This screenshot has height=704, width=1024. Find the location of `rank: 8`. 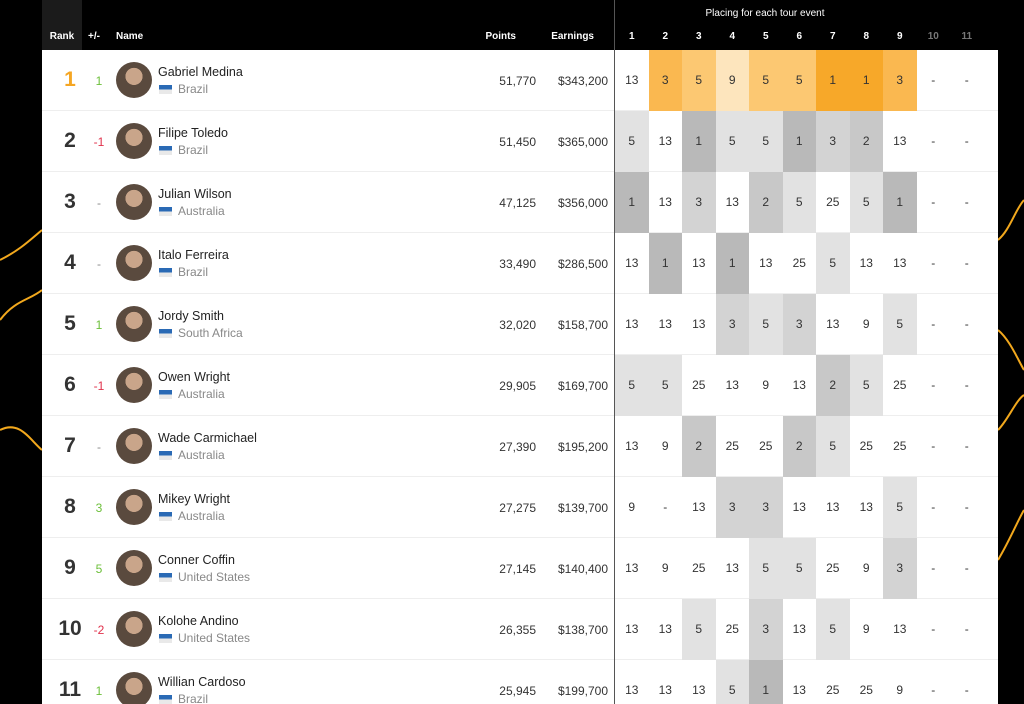

rank: 8 is located at coordinates (70, 506).